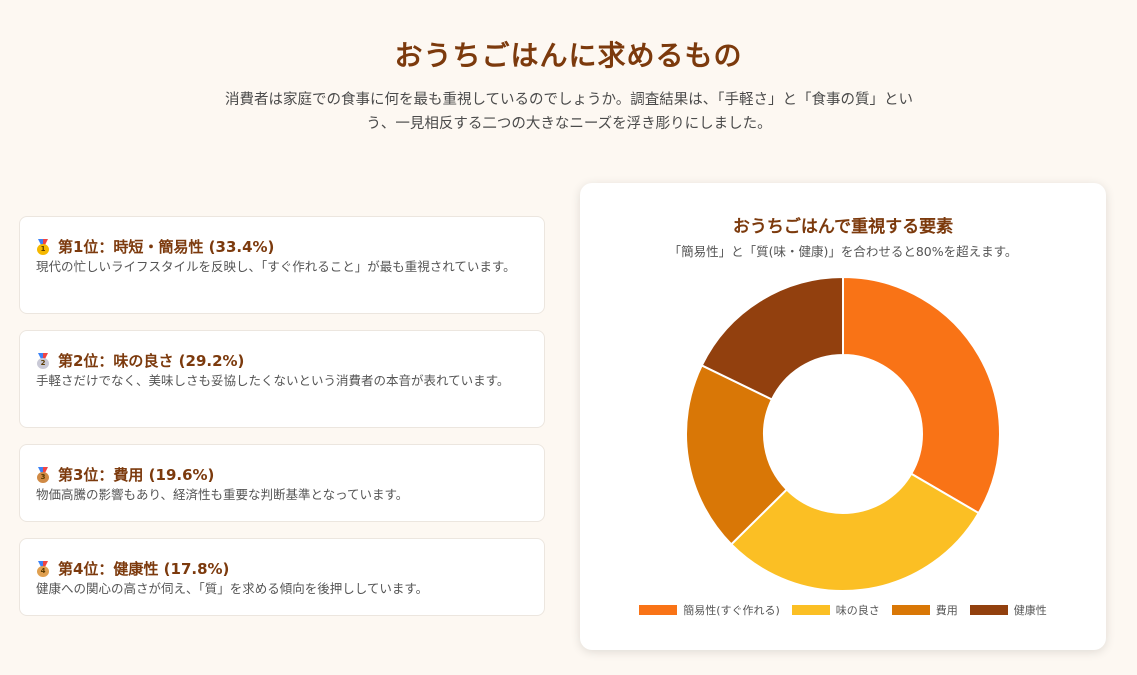 The image size is (1137, 675). Describe the element at coordinates (232, 588) in the screenshot. I see `ranking-description: 健康への関心の高さが伺え、「質」を求める傾向を後押ししています。` at that location.